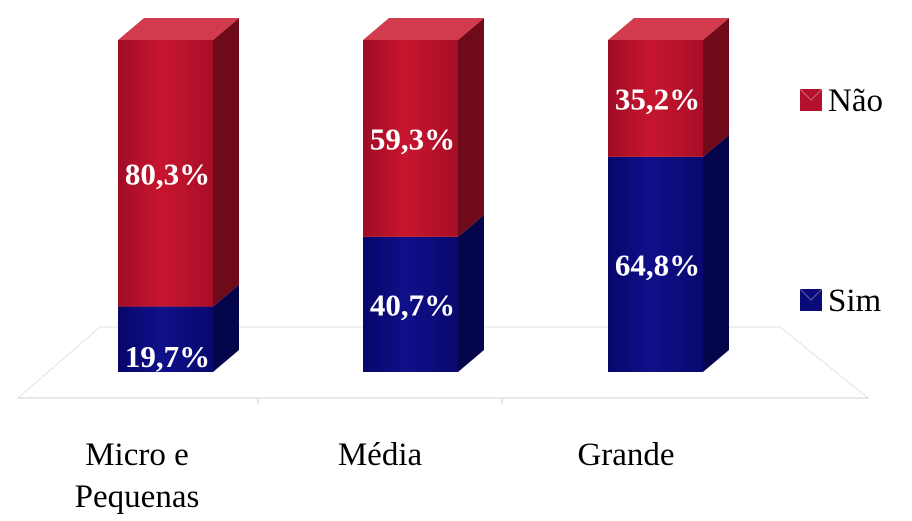 The height and width of the screenshot is (521, 912). I want to click on data-label-3-sim: 64,8%, so click(657, 264).